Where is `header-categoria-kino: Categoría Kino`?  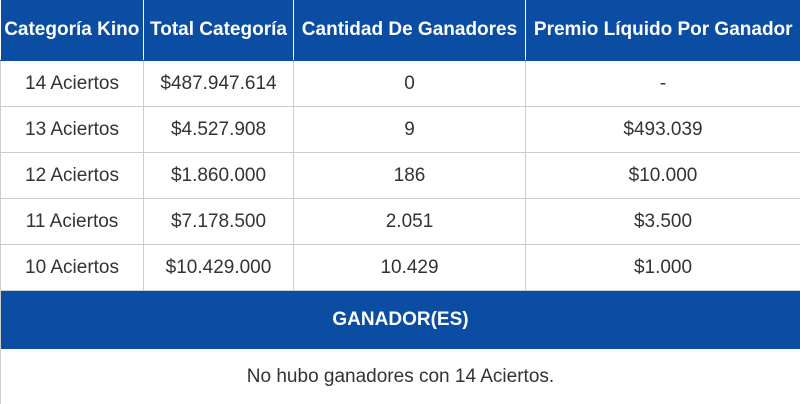 header-categoria-kino: Categoría Kino is located at coordinates (72, 30).